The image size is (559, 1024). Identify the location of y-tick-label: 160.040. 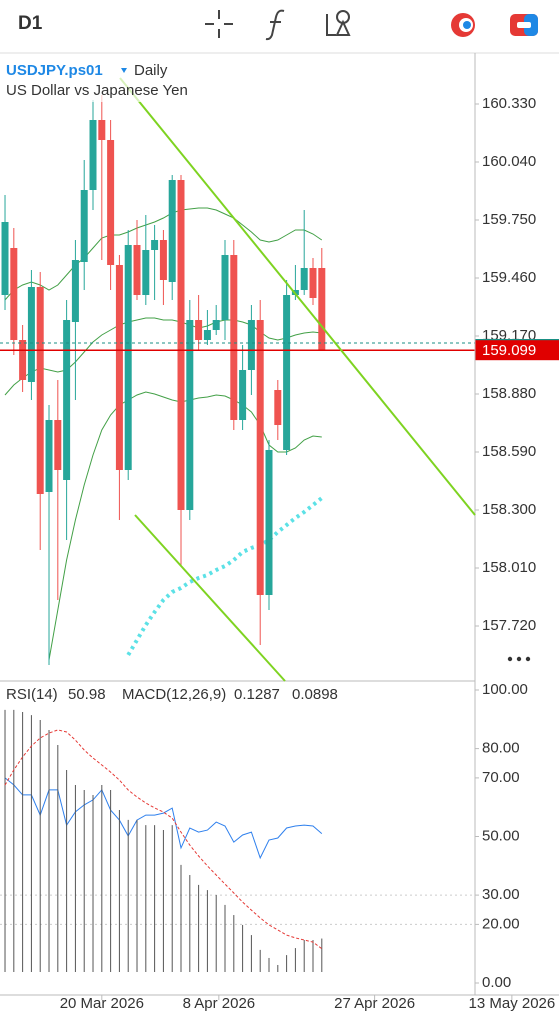
(509, 161).